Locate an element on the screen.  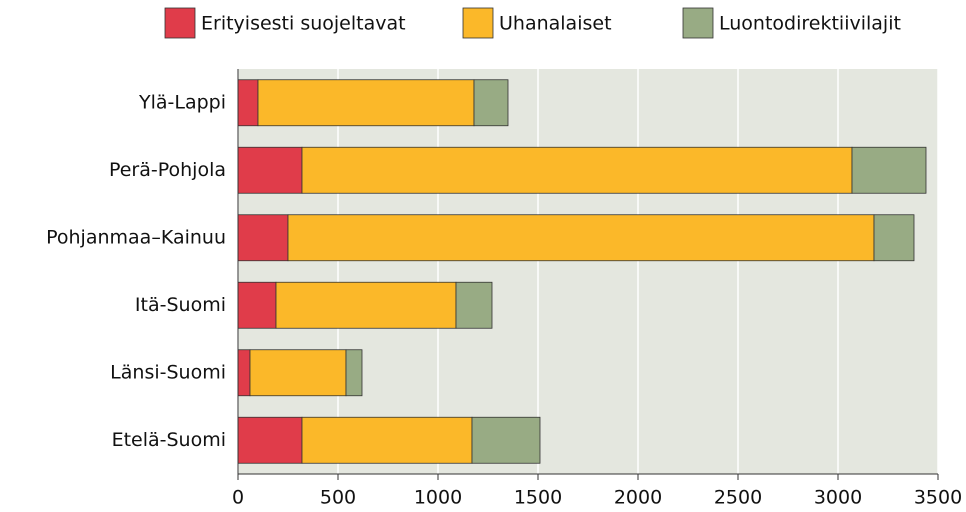
y-tick-label: Itä-Suomi is located at coordinates (180, 305).